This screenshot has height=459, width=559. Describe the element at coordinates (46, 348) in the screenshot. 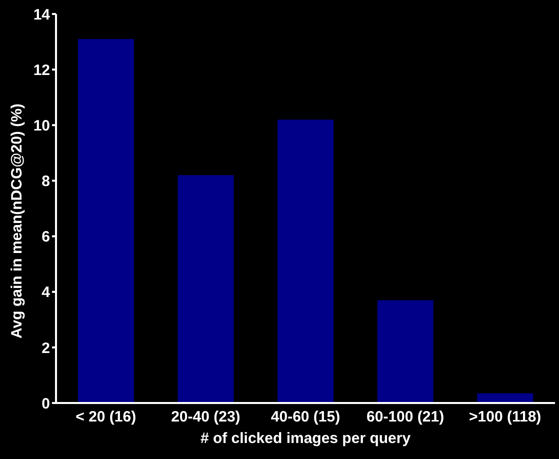

I see `y-tick-label: 2` at that location.